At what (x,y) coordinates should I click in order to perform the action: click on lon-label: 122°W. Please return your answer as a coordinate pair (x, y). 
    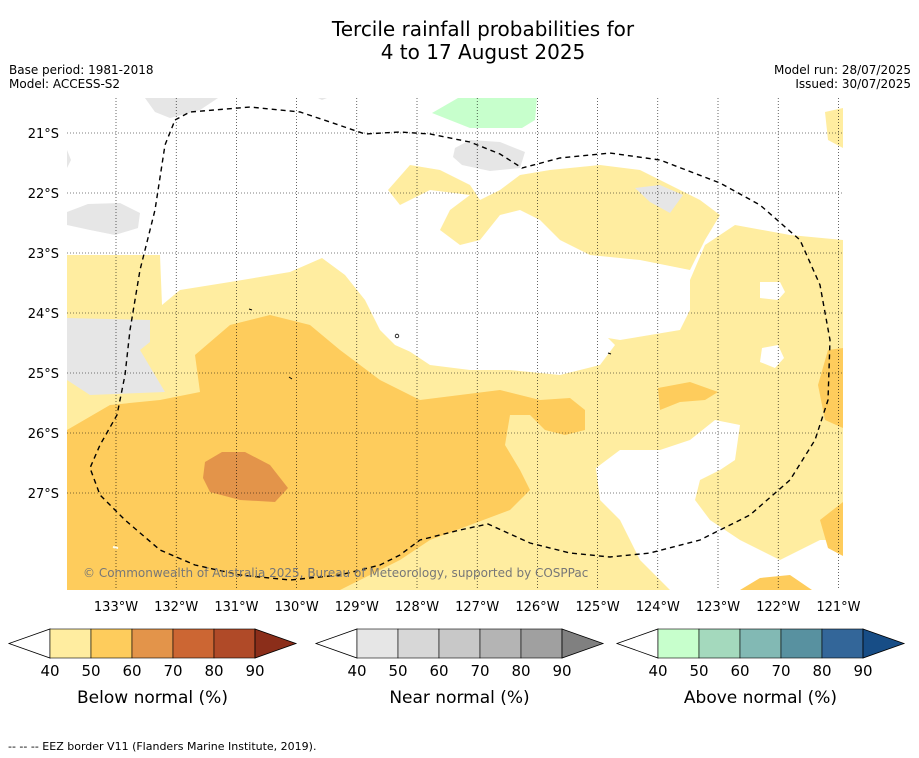
    Looking at the image, I should click on (778, 607).